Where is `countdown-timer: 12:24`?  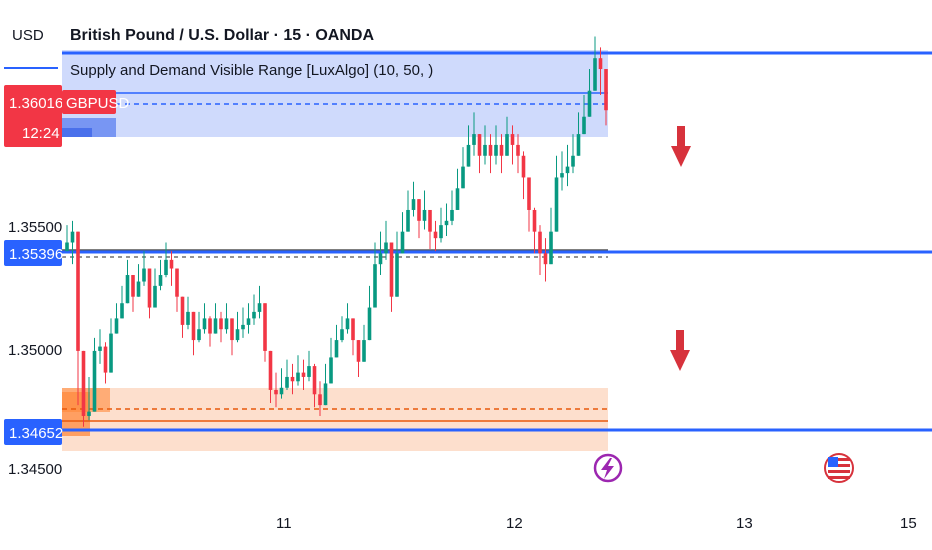 countdown-timer: 12:24 is located at coordinates (41, 133).